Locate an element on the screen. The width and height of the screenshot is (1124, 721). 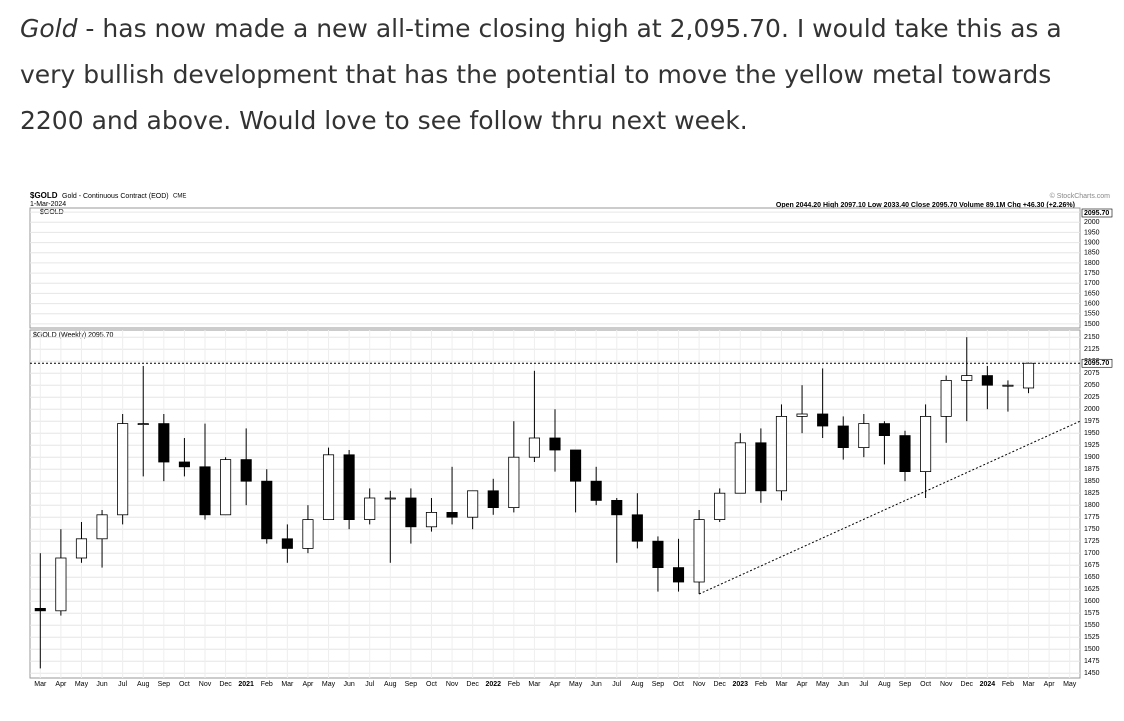
y-tick-label: 1975 is located at coordinates (1092, 421).